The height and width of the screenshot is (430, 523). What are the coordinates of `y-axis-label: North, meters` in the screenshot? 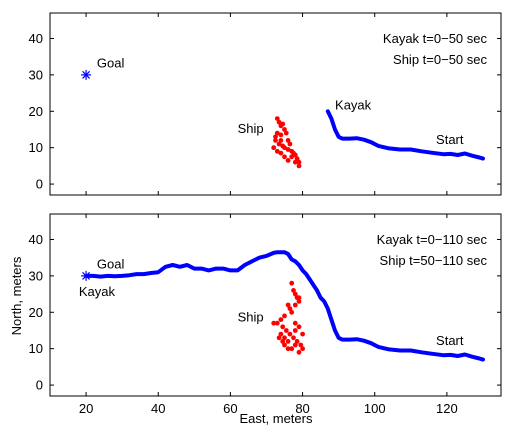 It's located at (16, 295).